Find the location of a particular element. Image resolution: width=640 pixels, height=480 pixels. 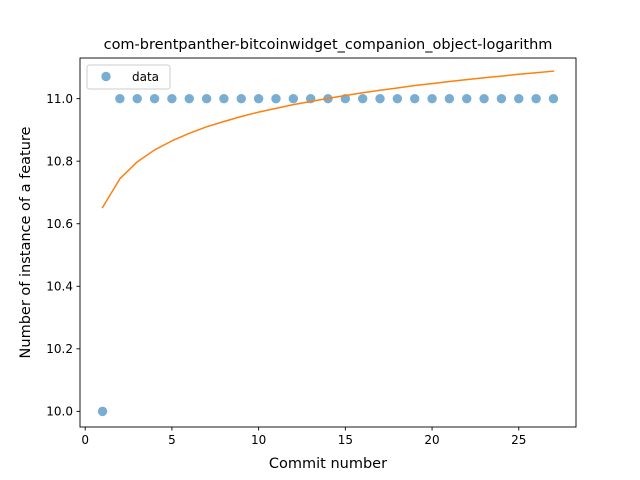

legend: data is located at coordinates (128, 77).